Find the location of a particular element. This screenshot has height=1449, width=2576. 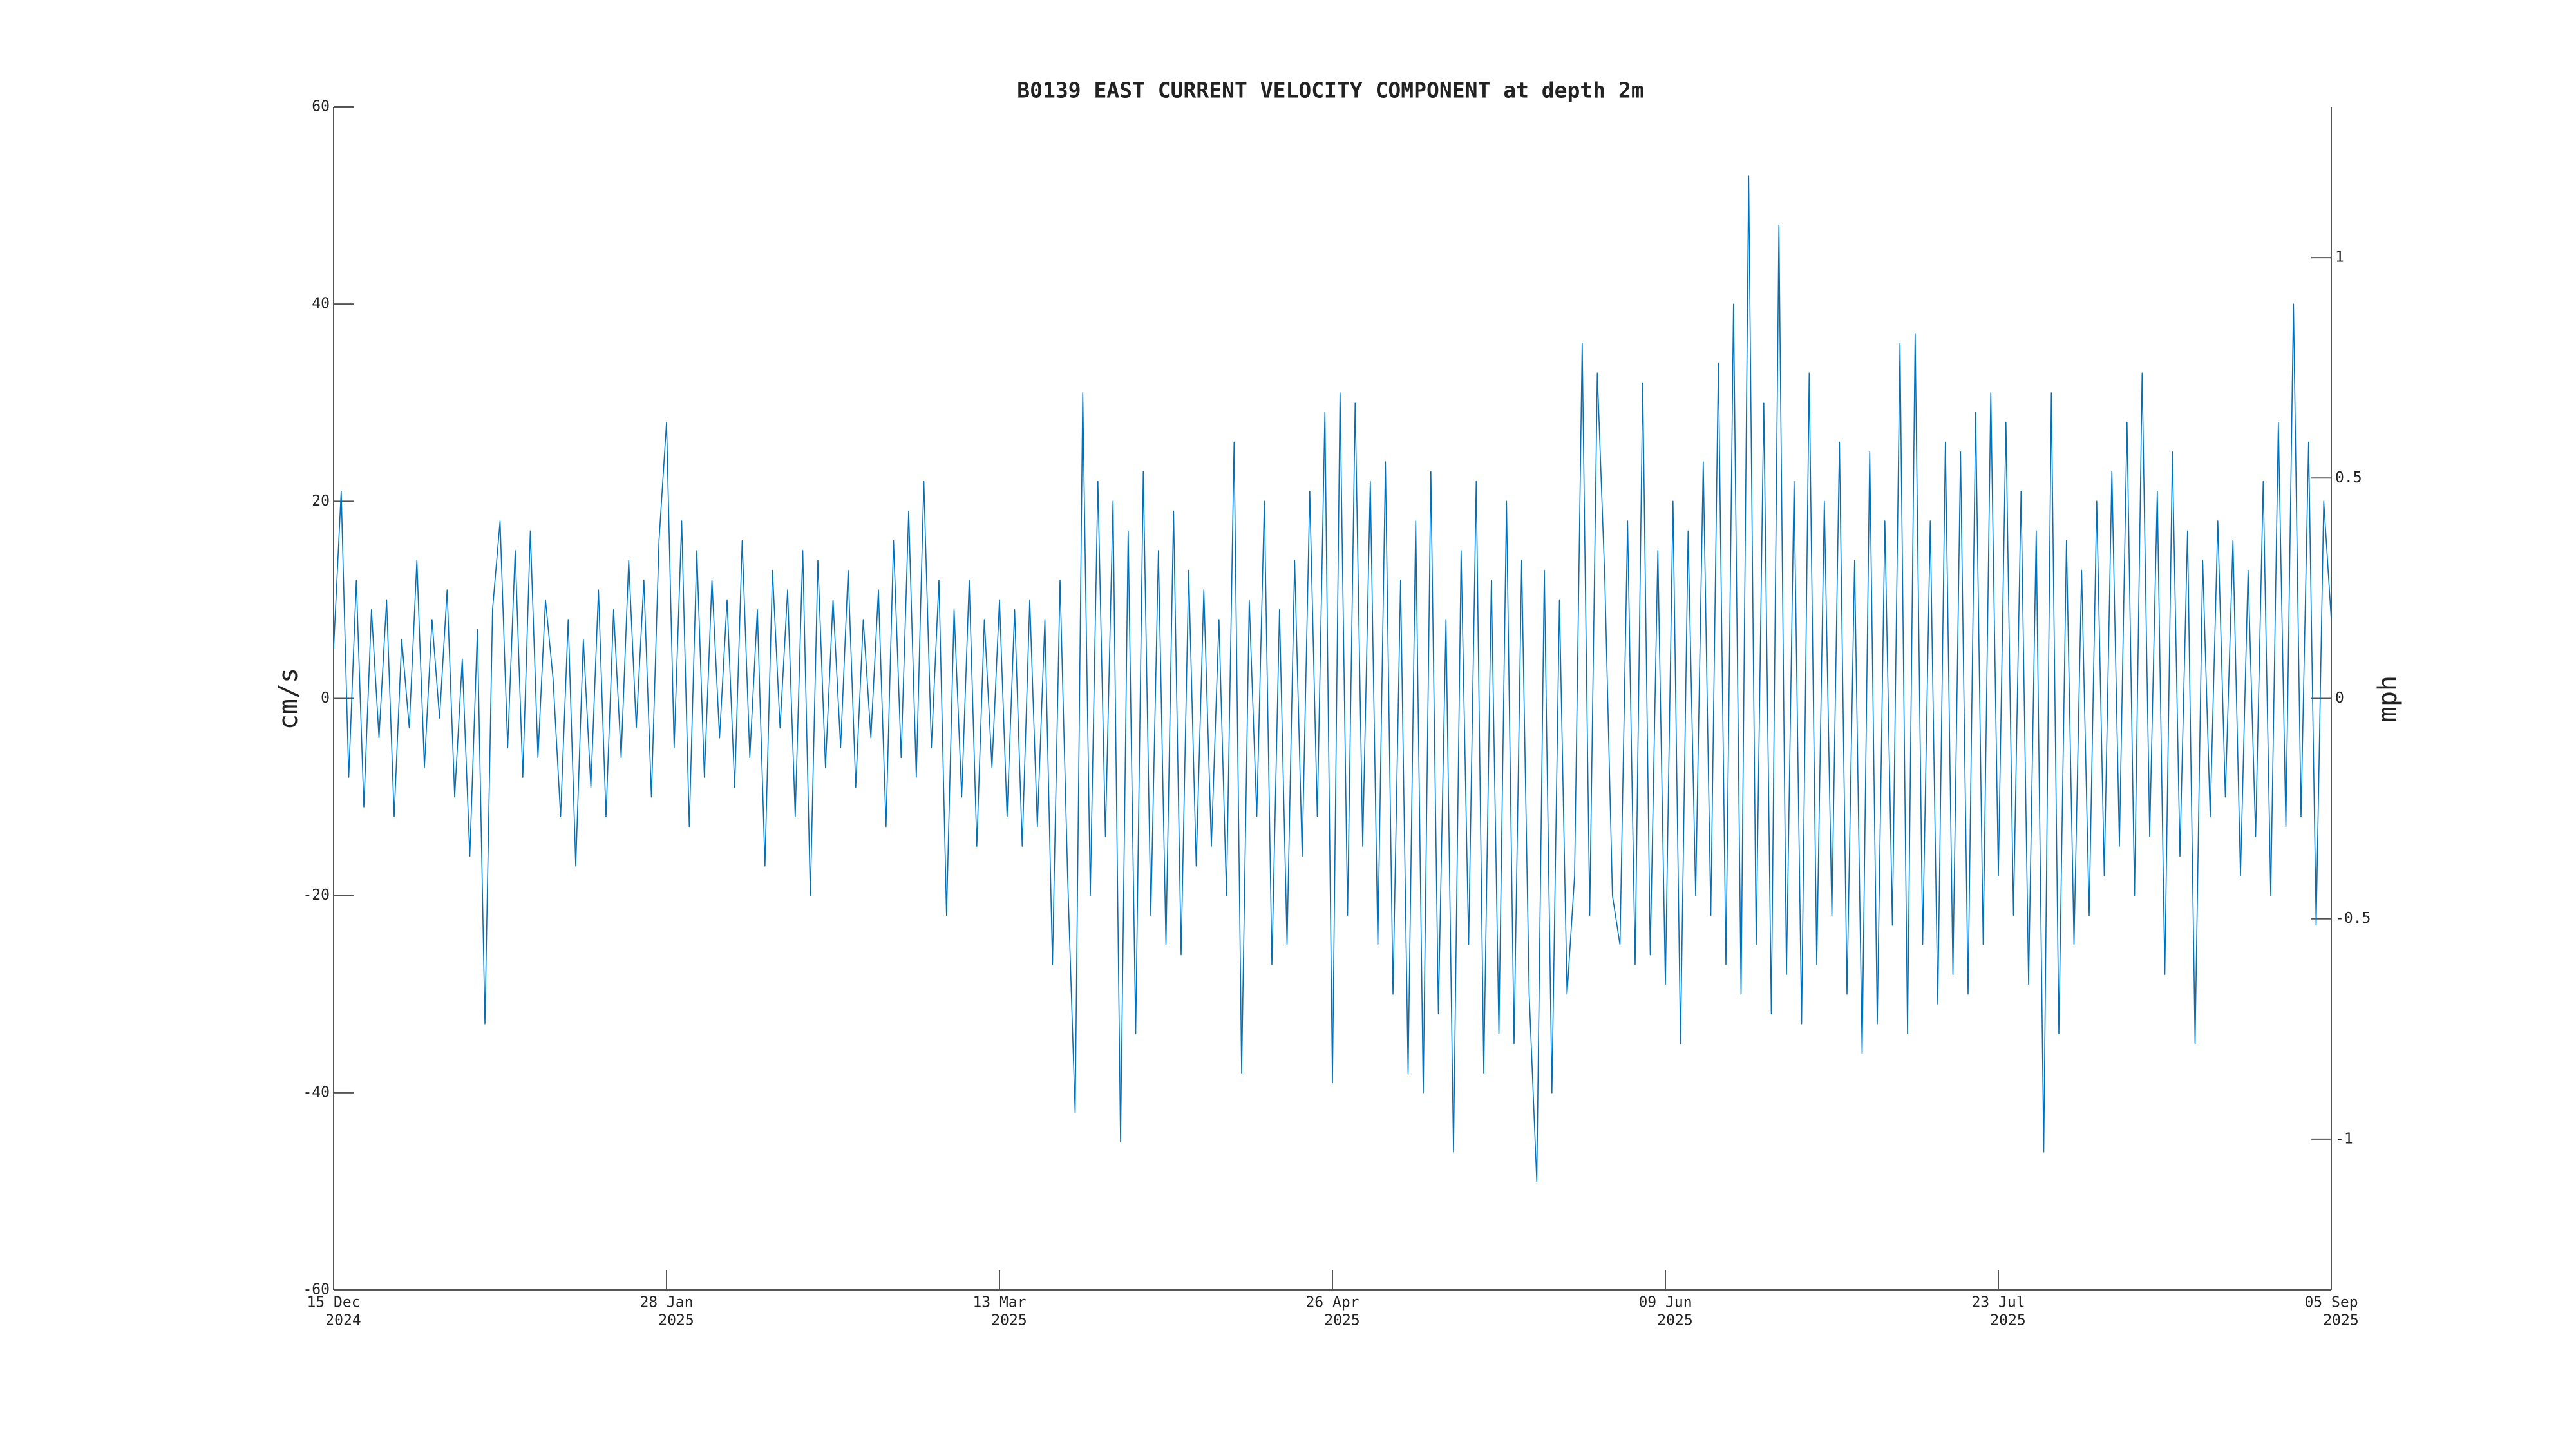

x-tick-year: 2024 is located at coordinates (343, 1320).